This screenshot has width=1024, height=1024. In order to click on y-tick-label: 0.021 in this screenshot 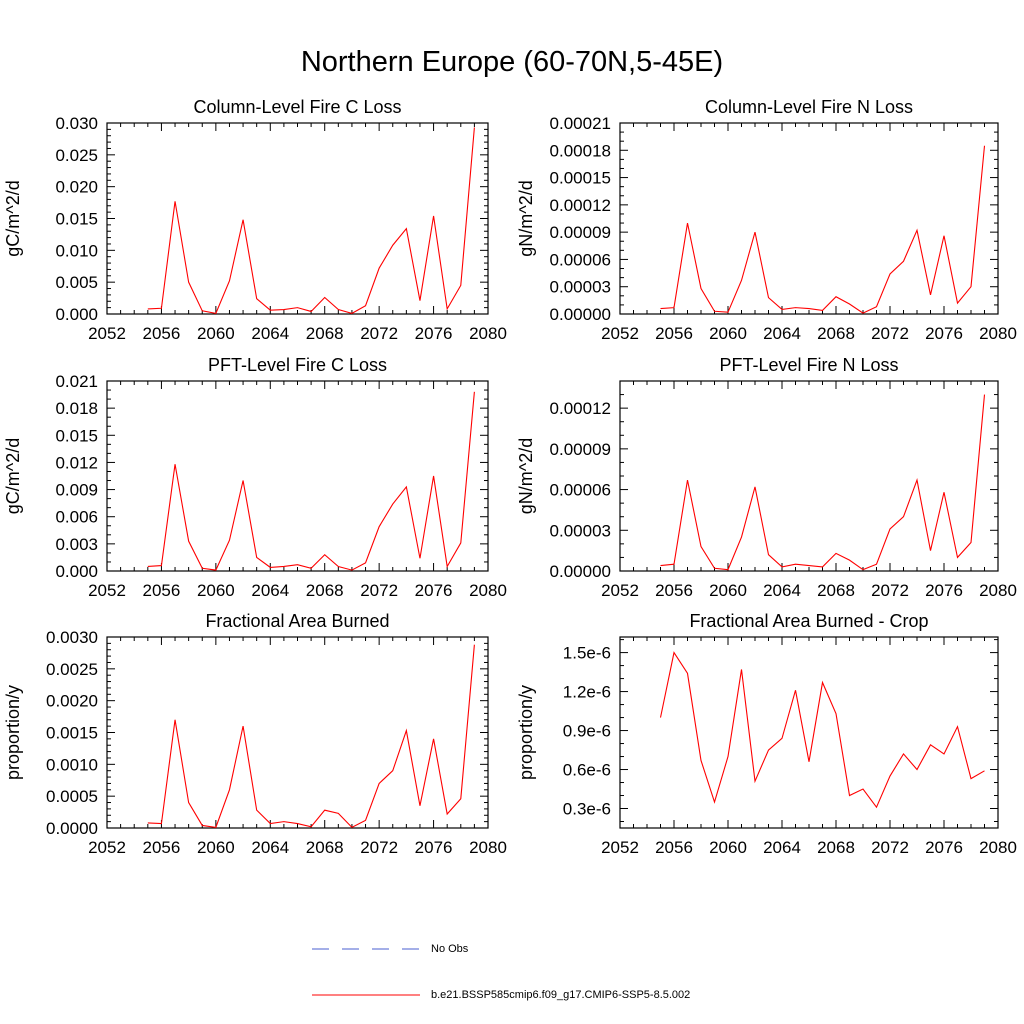, I will do `click(76, 381)`.